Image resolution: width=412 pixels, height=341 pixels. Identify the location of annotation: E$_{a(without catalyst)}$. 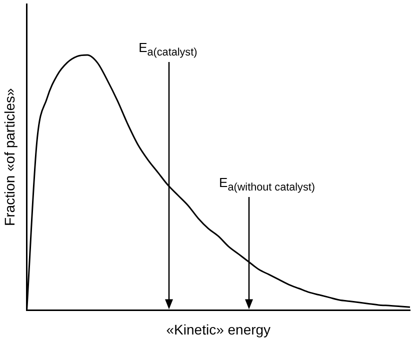
(267, 184).